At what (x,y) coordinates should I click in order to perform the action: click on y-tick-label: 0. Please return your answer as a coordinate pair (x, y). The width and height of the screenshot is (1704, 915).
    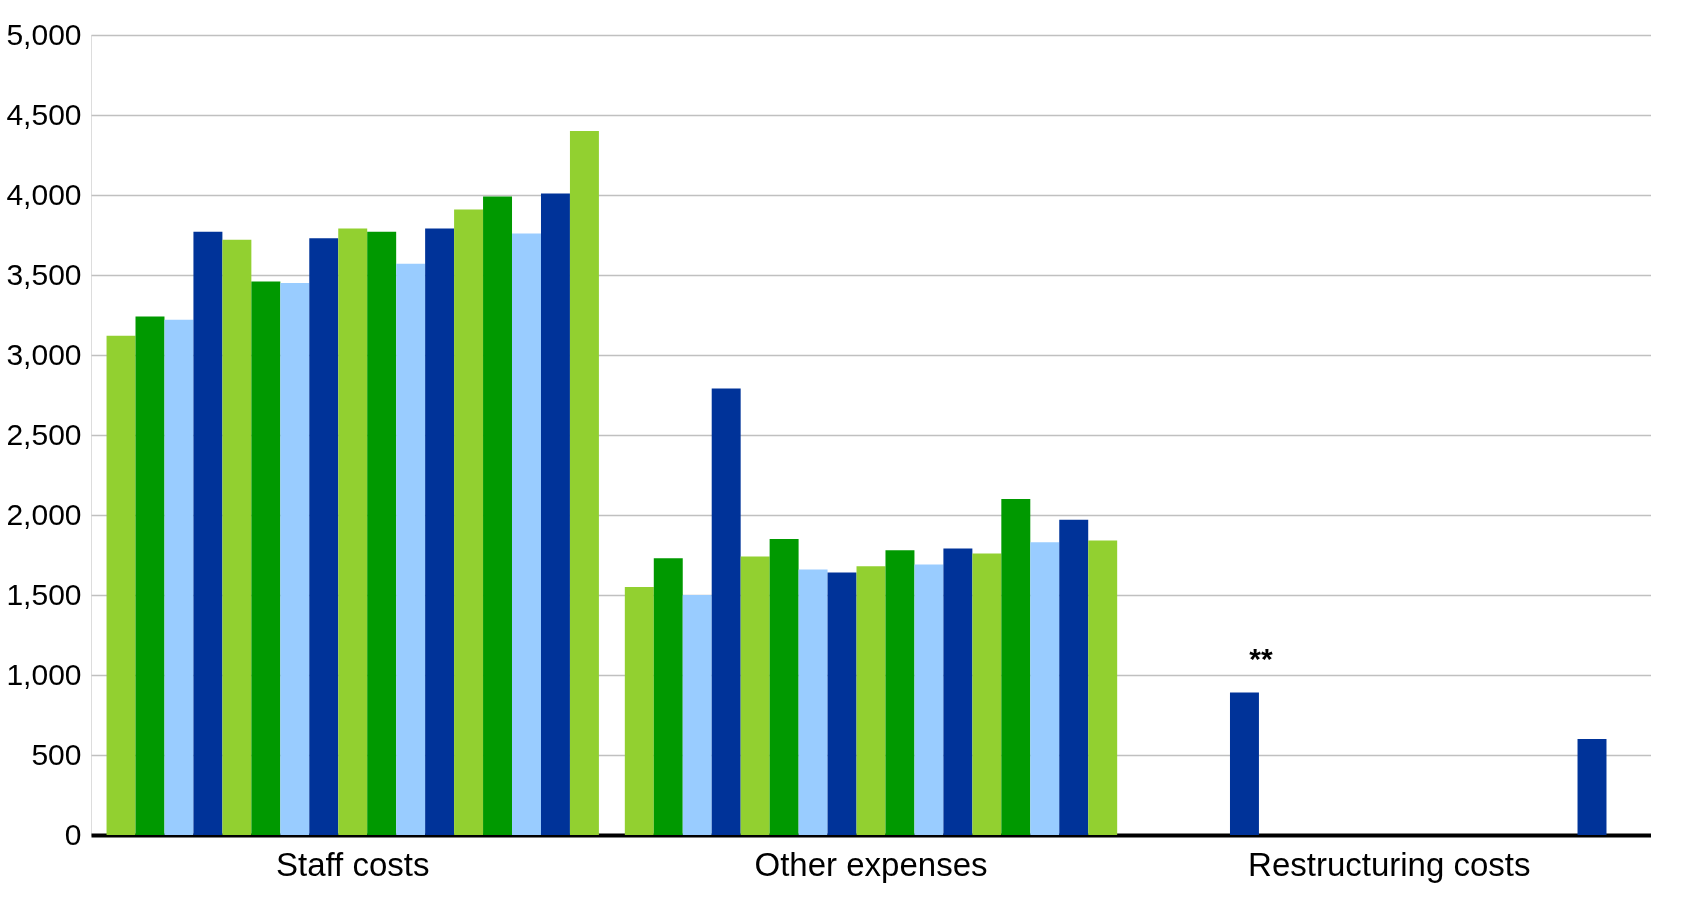
    Looking at the image, I should click on (73, 834).